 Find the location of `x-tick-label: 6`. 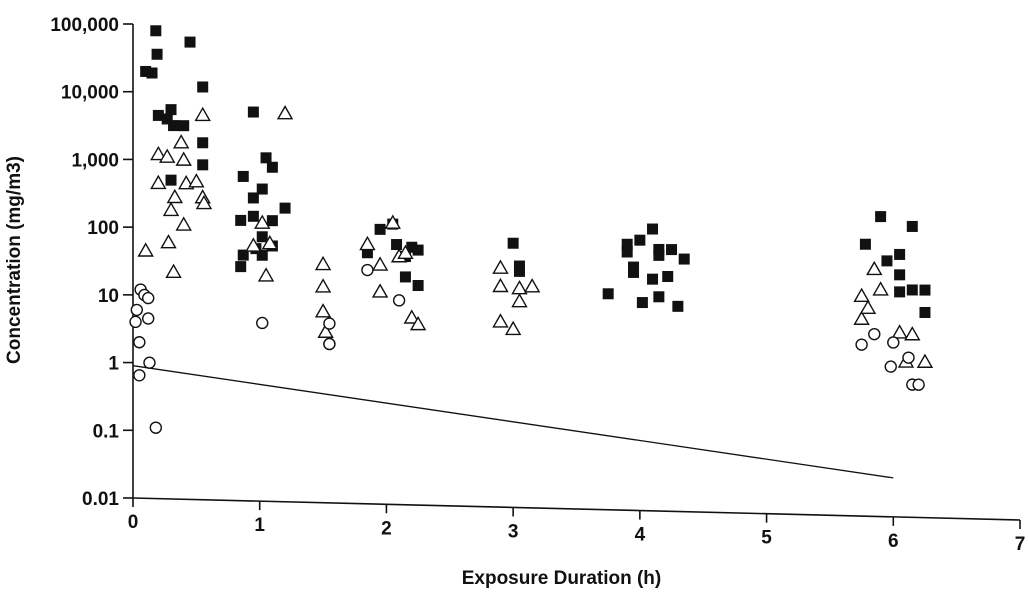

x-tick-label: 6 is located at coordinates (893, 541).